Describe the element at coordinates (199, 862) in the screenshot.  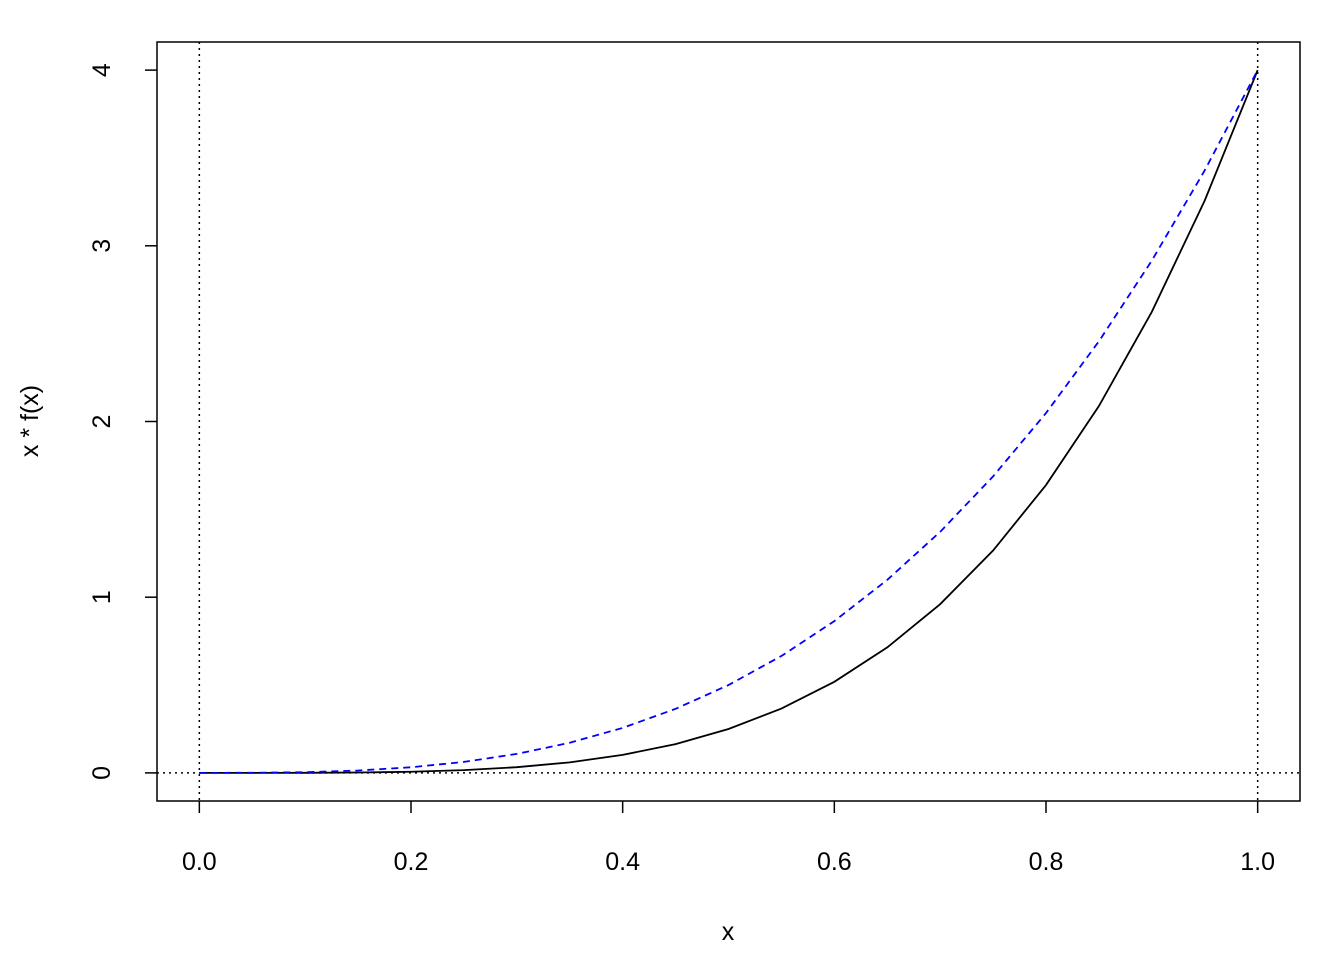
I see `x-tick-label: 0.0` at that location.